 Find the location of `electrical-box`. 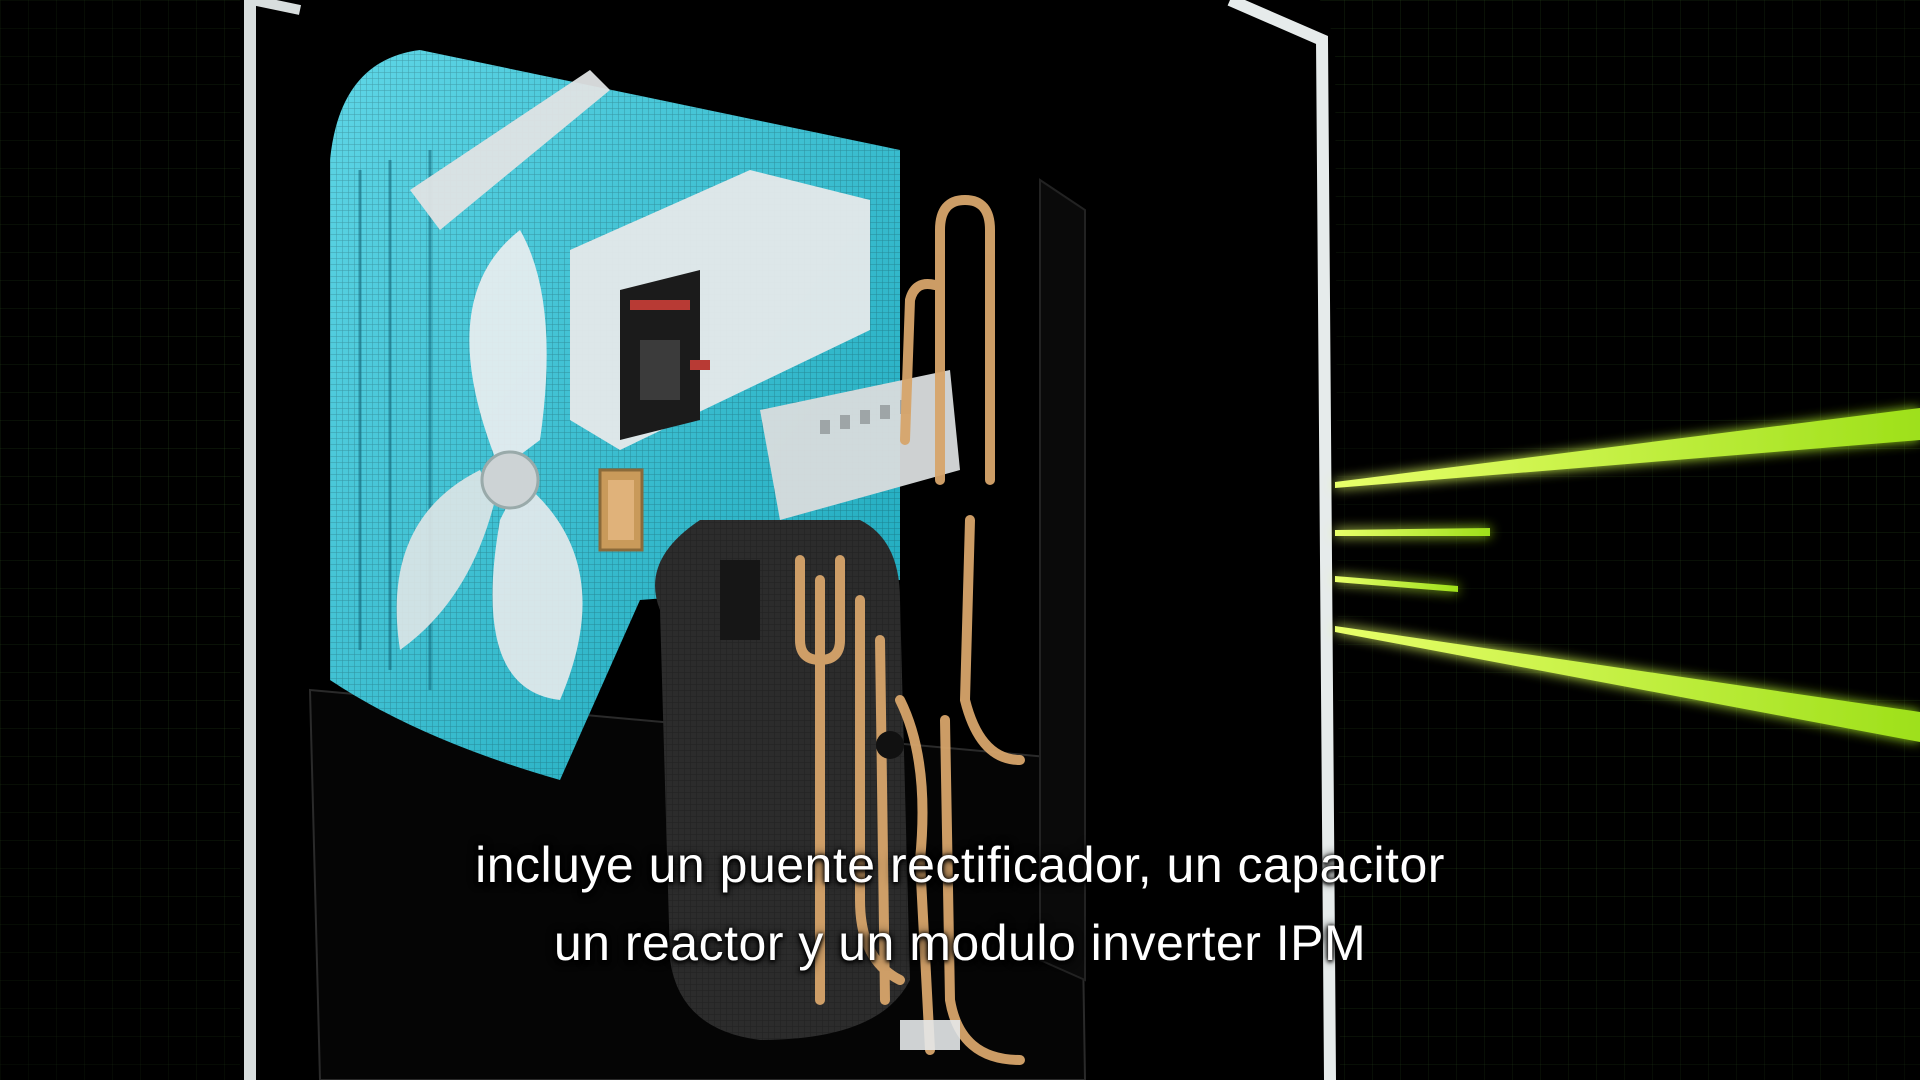

electrical-box is located at coordinates (765, 345).